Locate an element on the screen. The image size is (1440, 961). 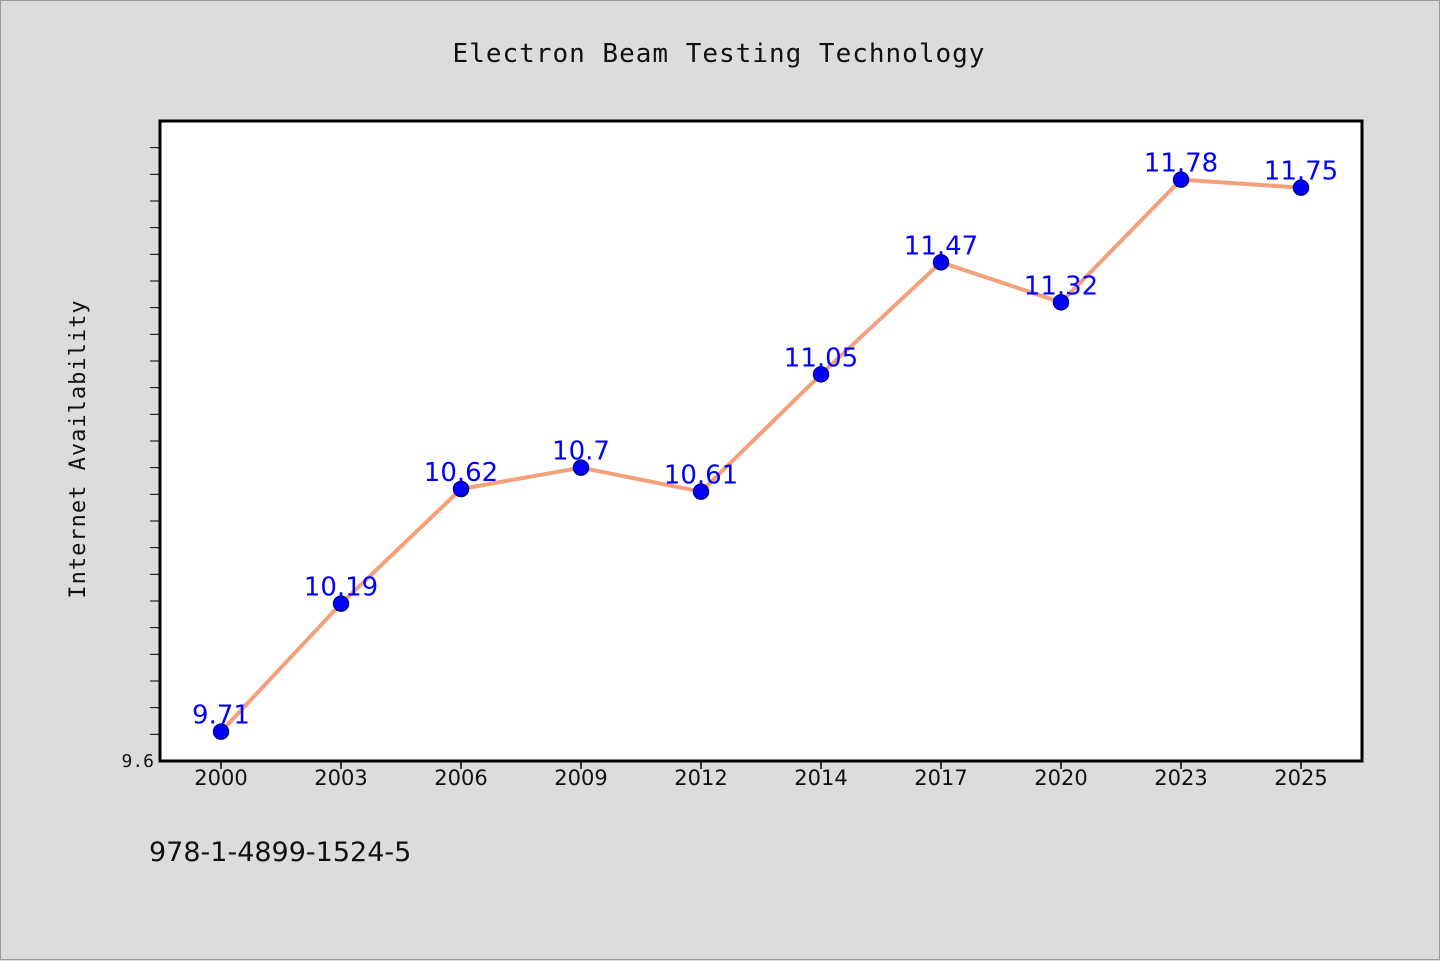
y-axis-label: Internet Availability is located at coordinates (78, 448).